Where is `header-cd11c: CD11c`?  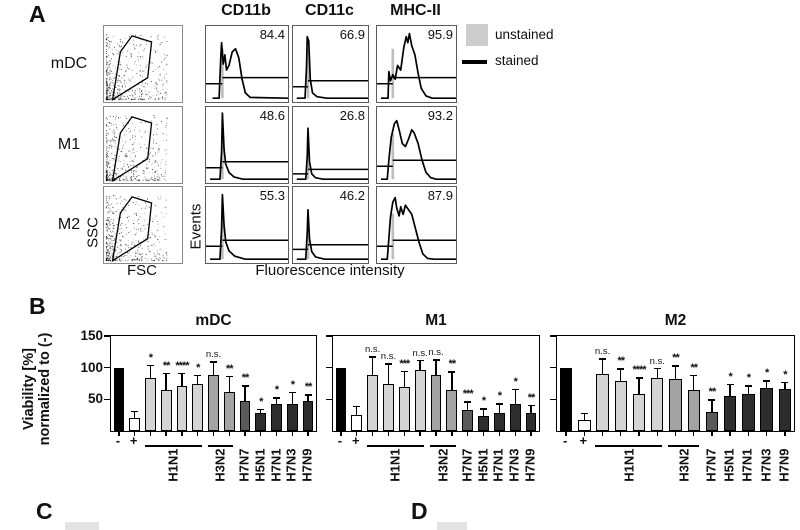
header-cd11c: CD11c is located at coordinates (329, 10).